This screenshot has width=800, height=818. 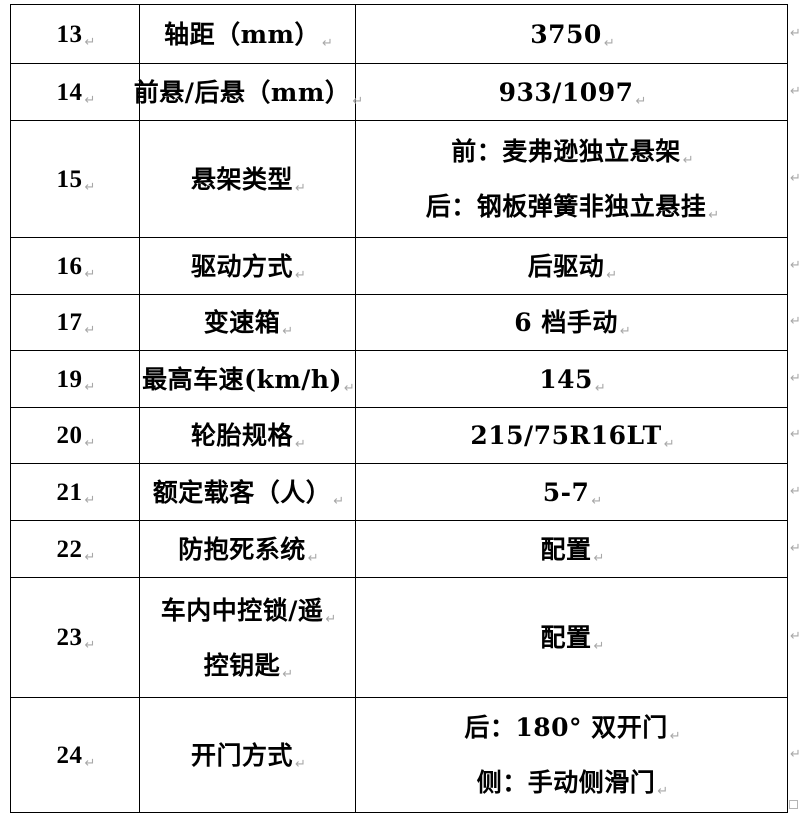 I want to click on row-value-cell-line: 933/1097 ↵, so click(x=572, y=92).